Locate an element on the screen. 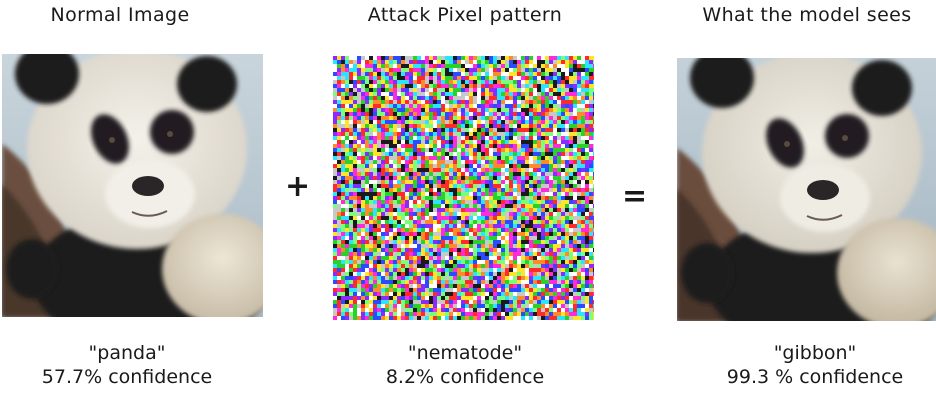  panda-confidence: 57.7% confidence is located at coordinates (127, 377).